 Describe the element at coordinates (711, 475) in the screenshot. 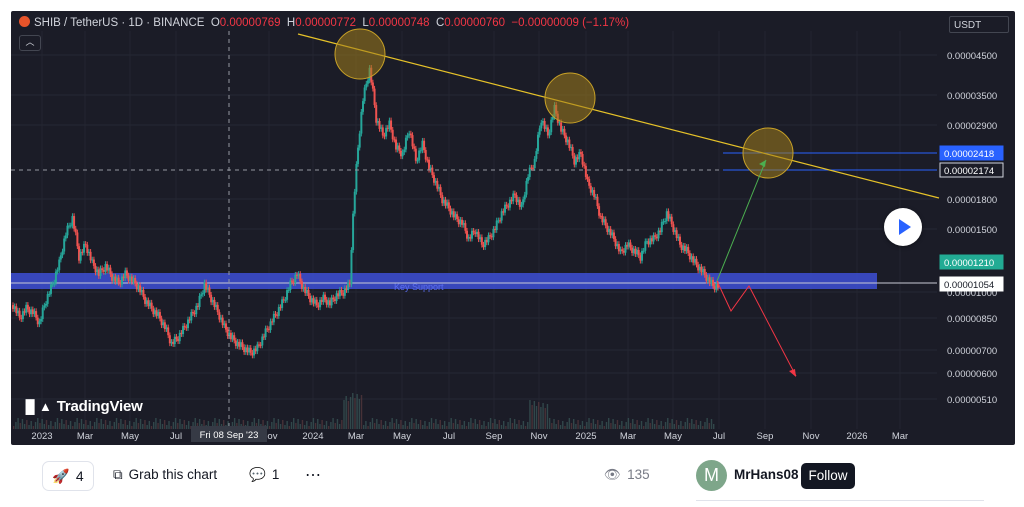

I see `author-avatar: M` at that location.